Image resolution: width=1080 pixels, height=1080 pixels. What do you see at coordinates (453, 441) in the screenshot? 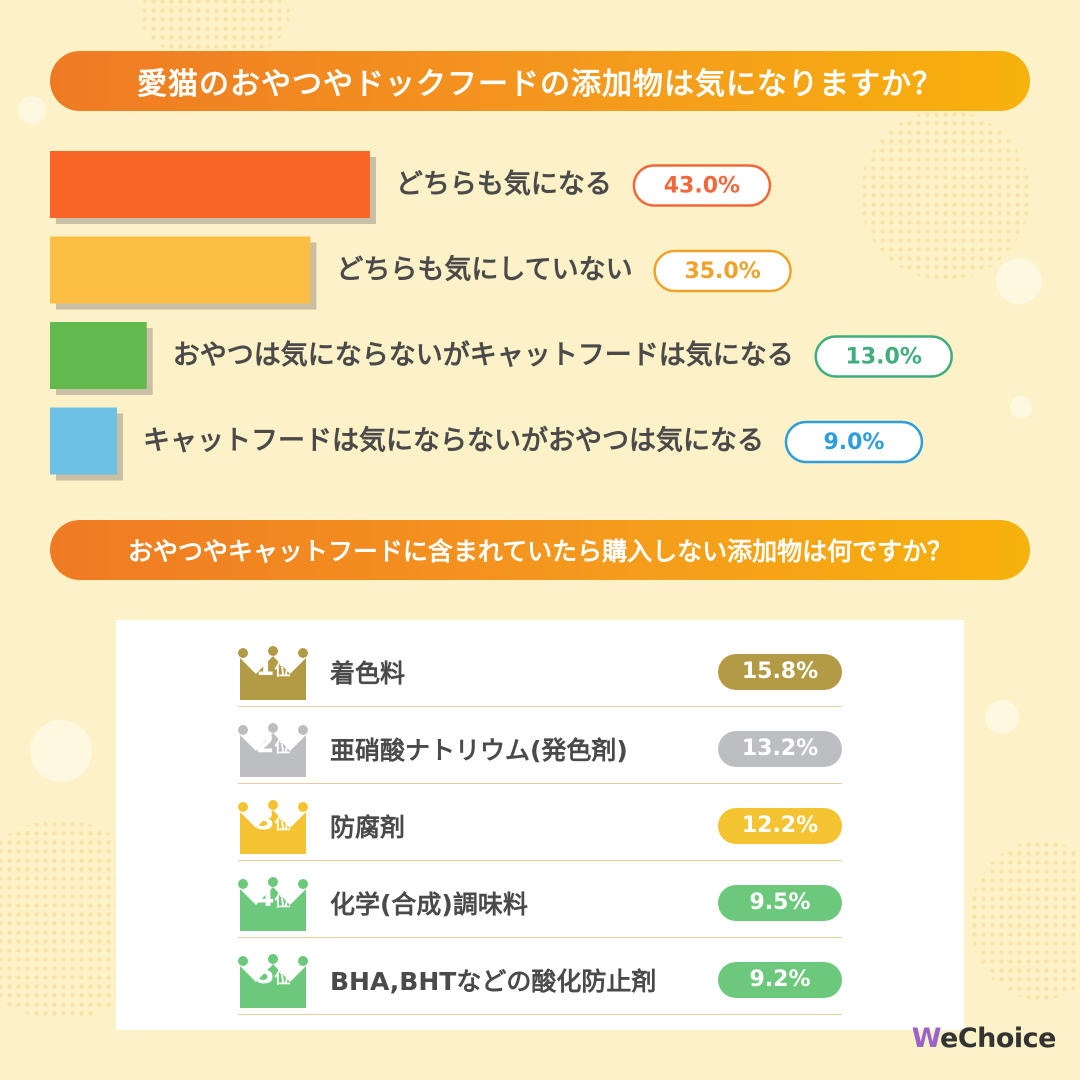
I see `bar-category-label: キャットフードは気にならないがおやつは気になる` at bounding box center [453, 441].